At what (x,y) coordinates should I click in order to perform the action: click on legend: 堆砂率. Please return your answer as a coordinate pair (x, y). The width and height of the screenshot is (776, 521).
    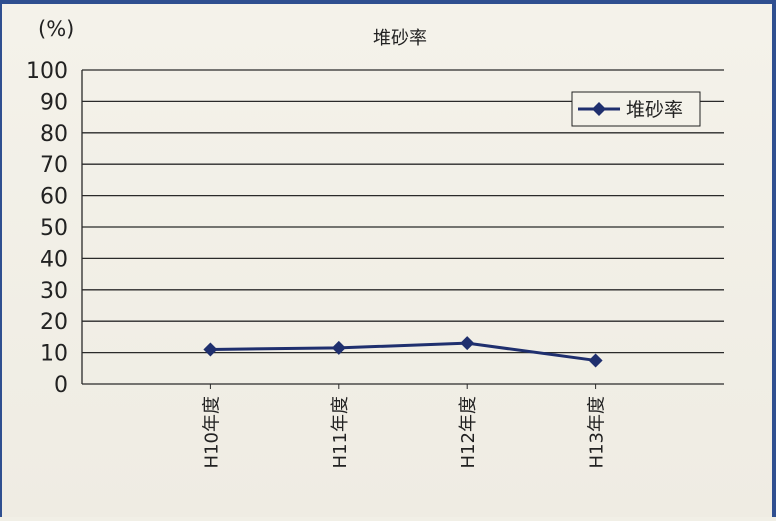
    Looking at the image, I should click on (636, 109).